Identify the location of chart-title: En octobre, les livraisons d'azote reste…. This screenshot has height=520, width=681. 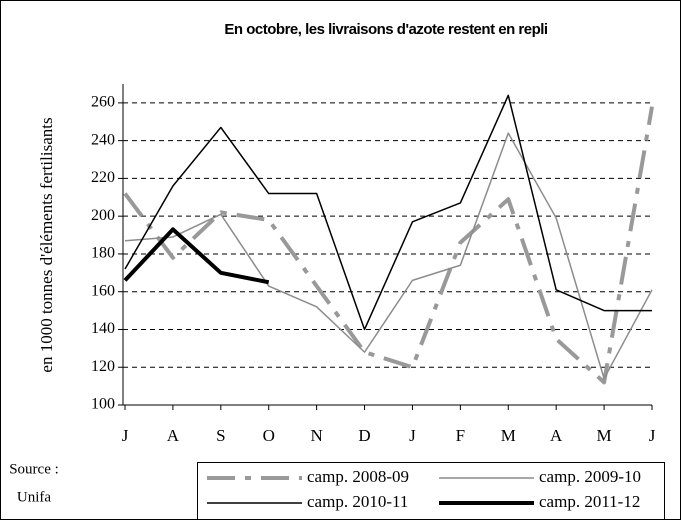
(386, 29).